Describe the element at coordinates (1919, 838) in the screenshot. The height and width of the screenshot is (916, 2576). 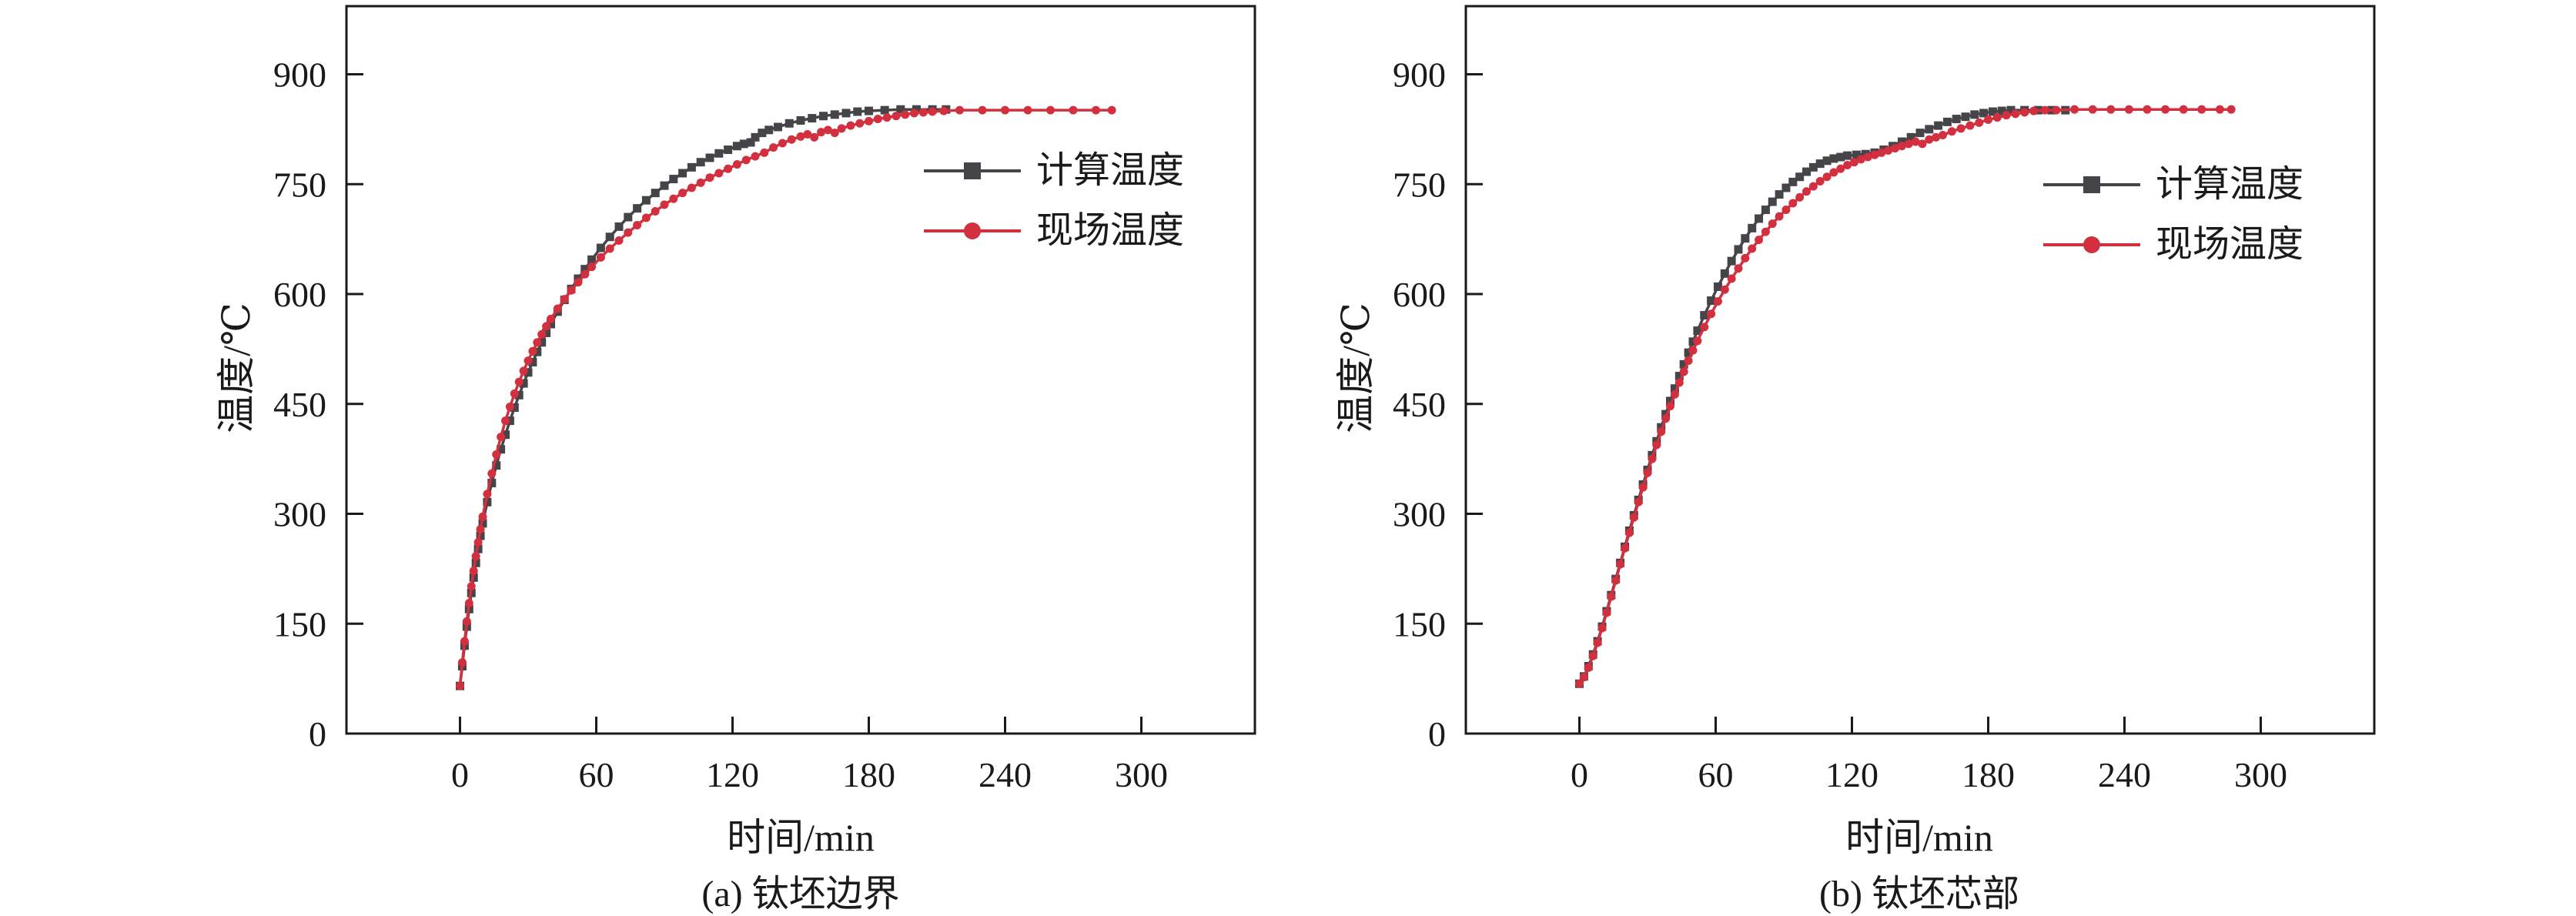
I see `x-axis-title-b: 时间/min` at that location.